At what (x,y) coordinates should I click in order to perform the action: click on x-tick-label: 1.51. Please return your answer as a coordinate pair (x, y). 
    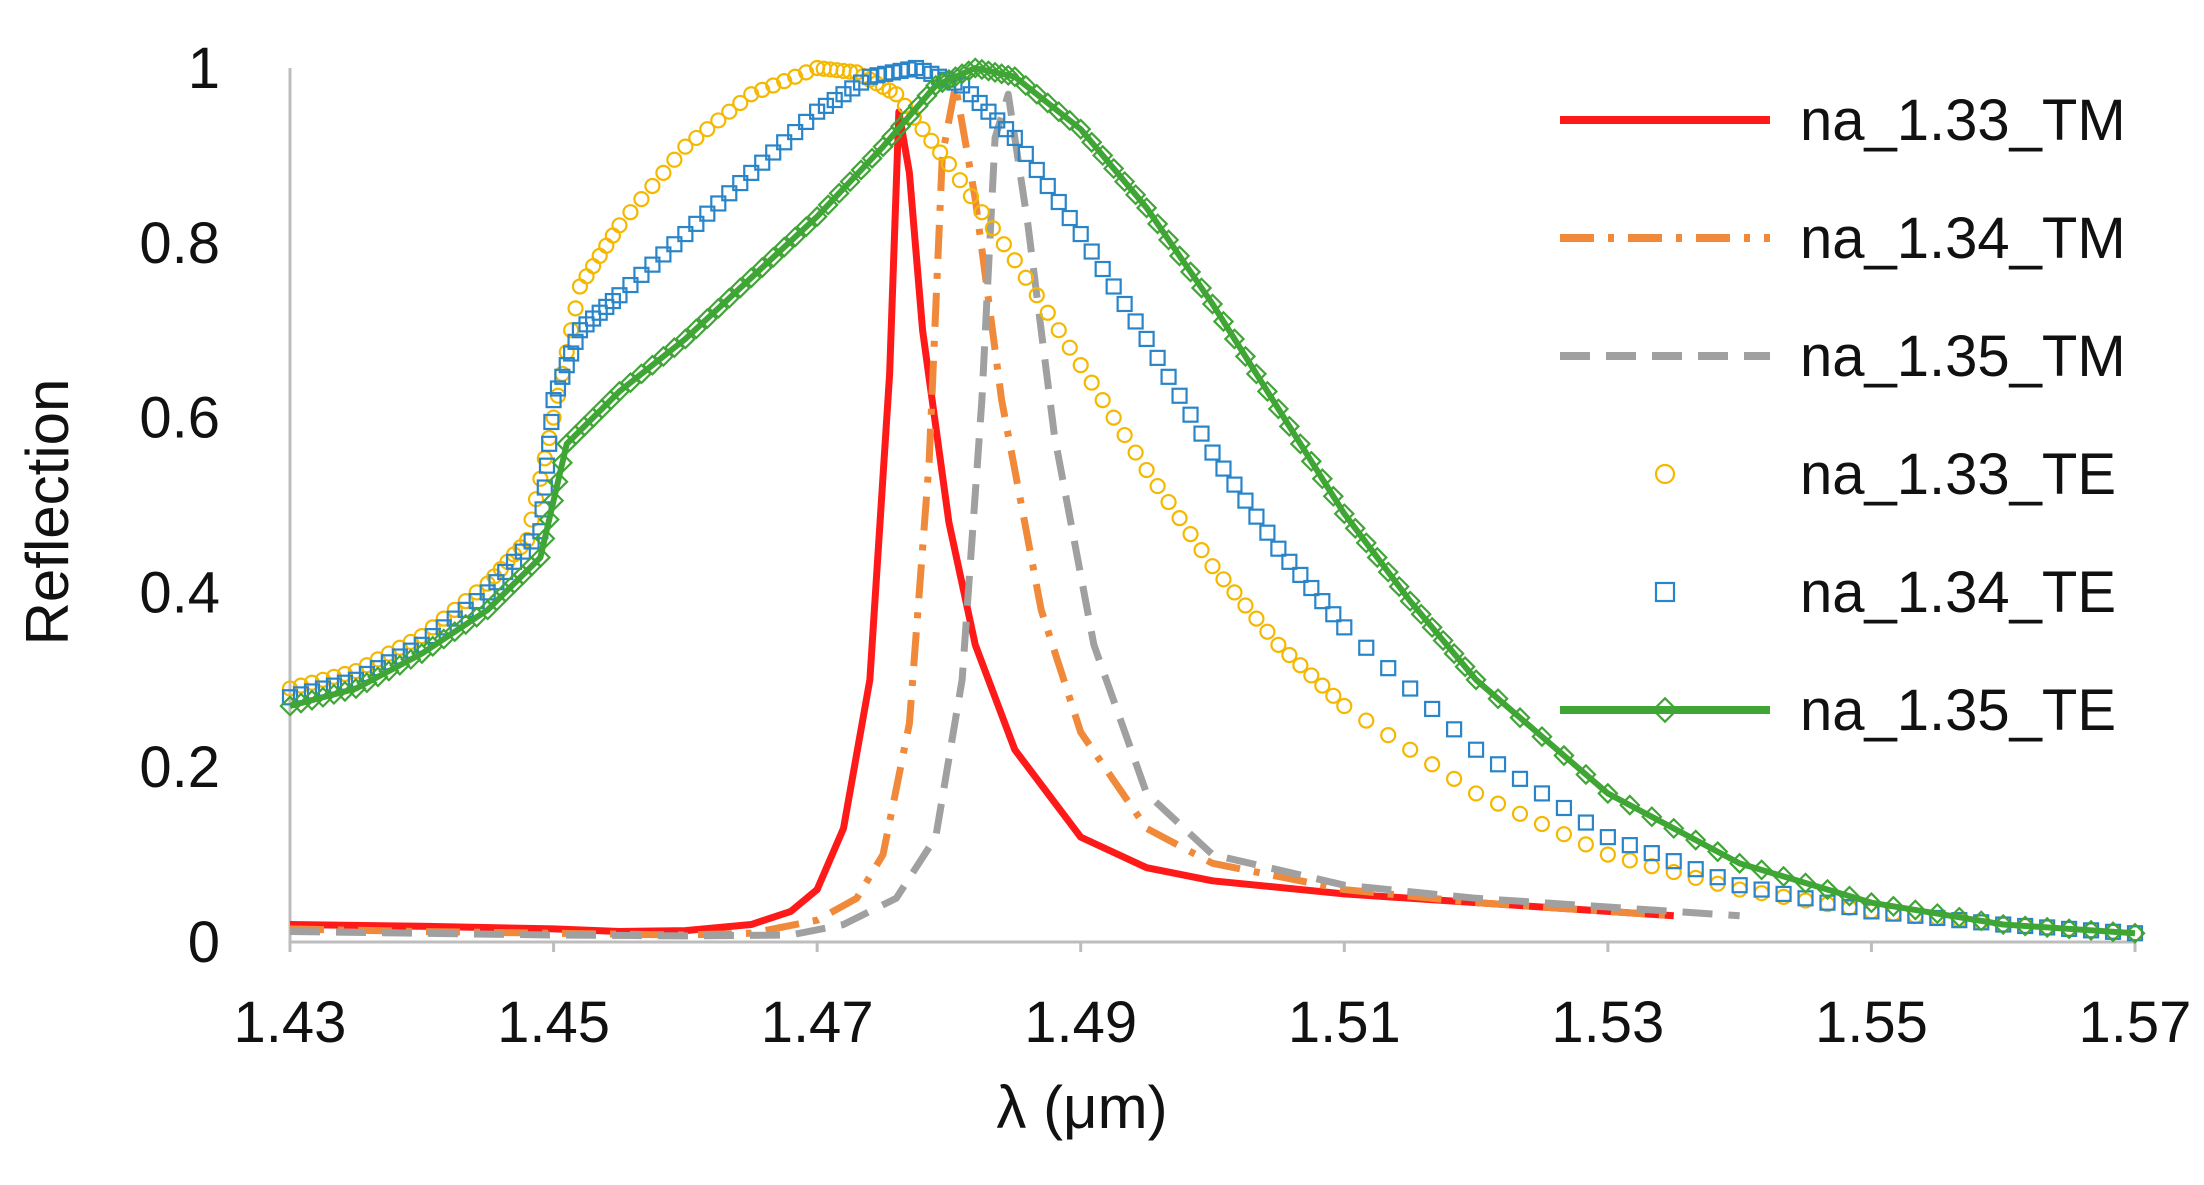
    Looking at the image, I should click on (1344, 1022).